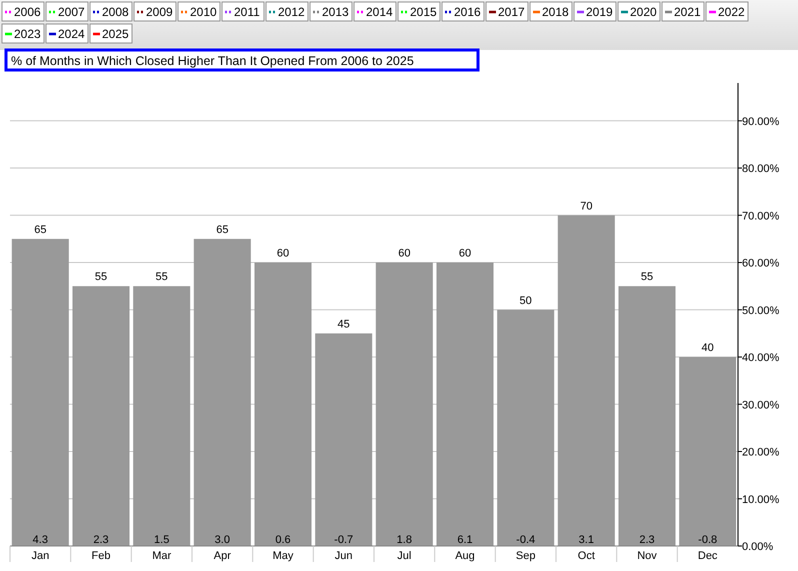 The image size is (798, 571). I want to click on annotation: 6.1, so click(465, 540).